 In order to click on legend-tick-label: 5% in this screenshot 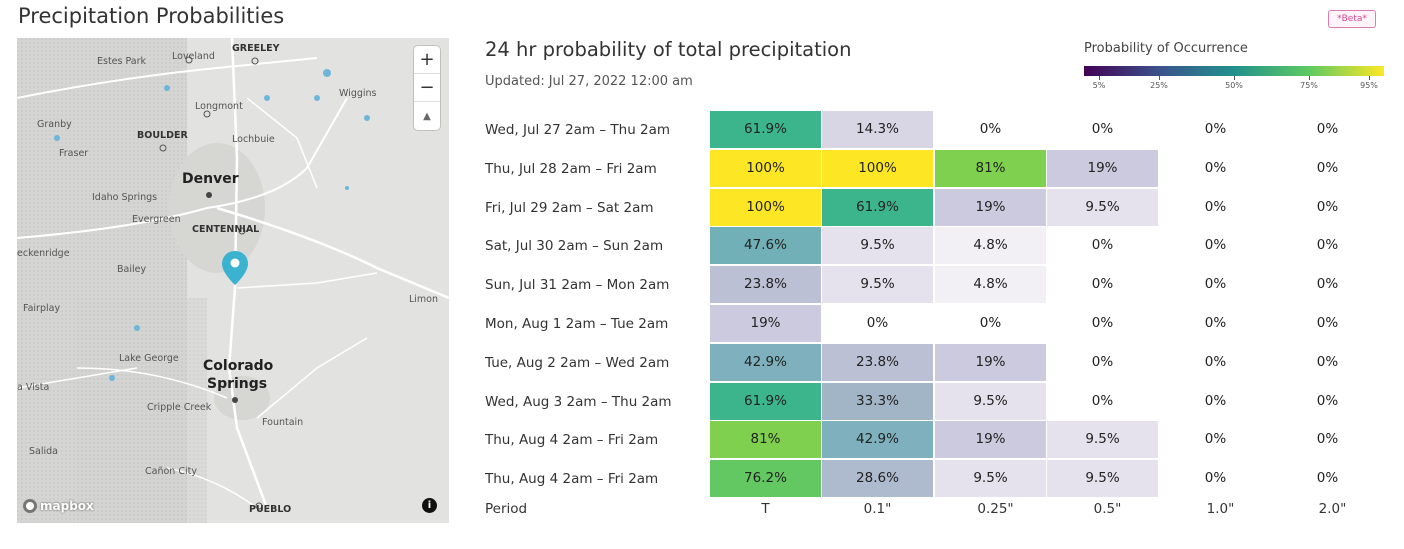, I will do `click(1099, 85)`.